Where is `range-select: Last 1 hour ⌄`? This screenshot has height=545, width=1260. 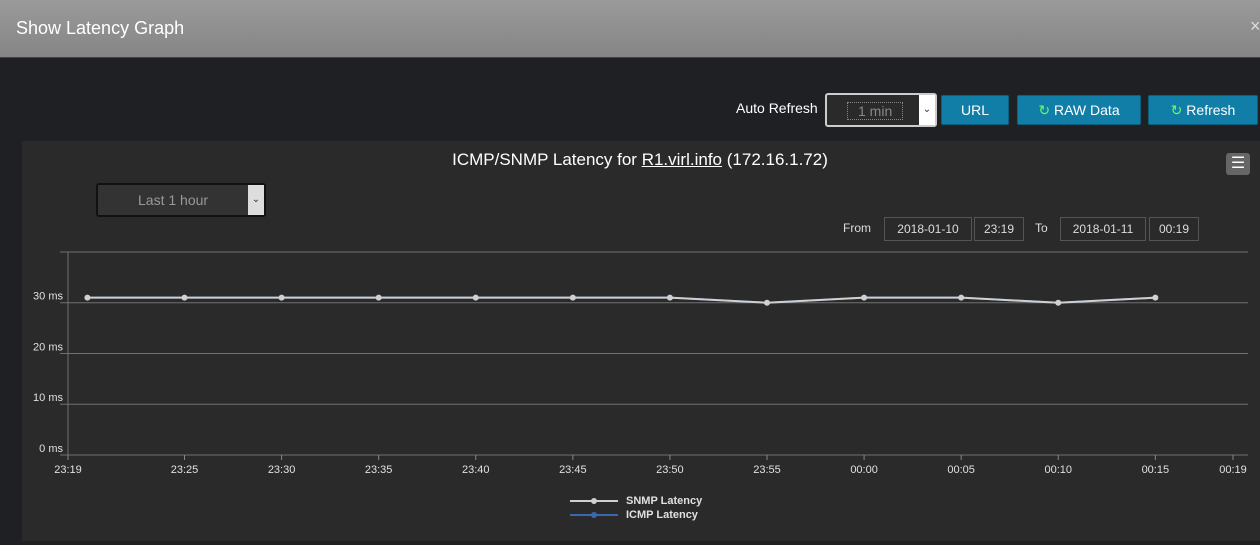 range-select: Last 1 hour ⌄ is located at coordinates (181, 200).